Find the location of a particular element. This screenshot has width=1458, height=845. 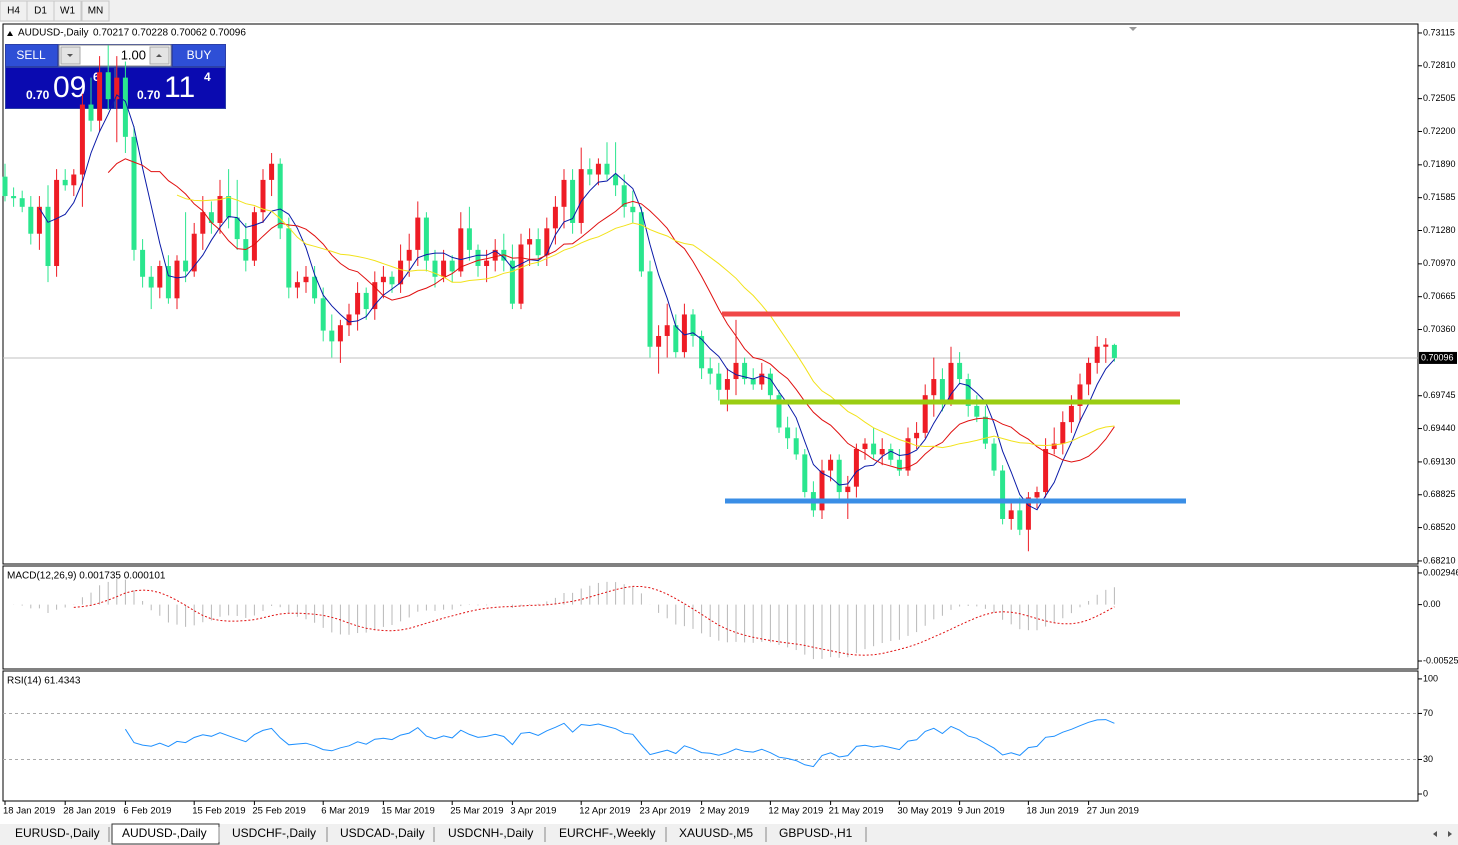

collapse-icon is located at coordinates (10, 33).